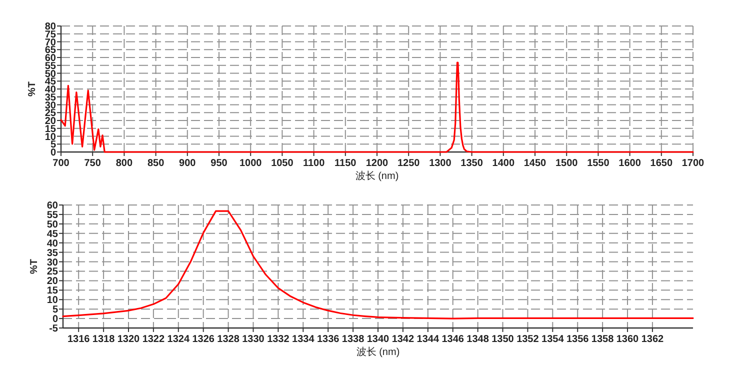 The height and width of the screenshot is (377, 750). What do you see at coordinates (602, 339) in the screenshot?
I see `x-tick-label: 1358` at bounding box center [602, 339].